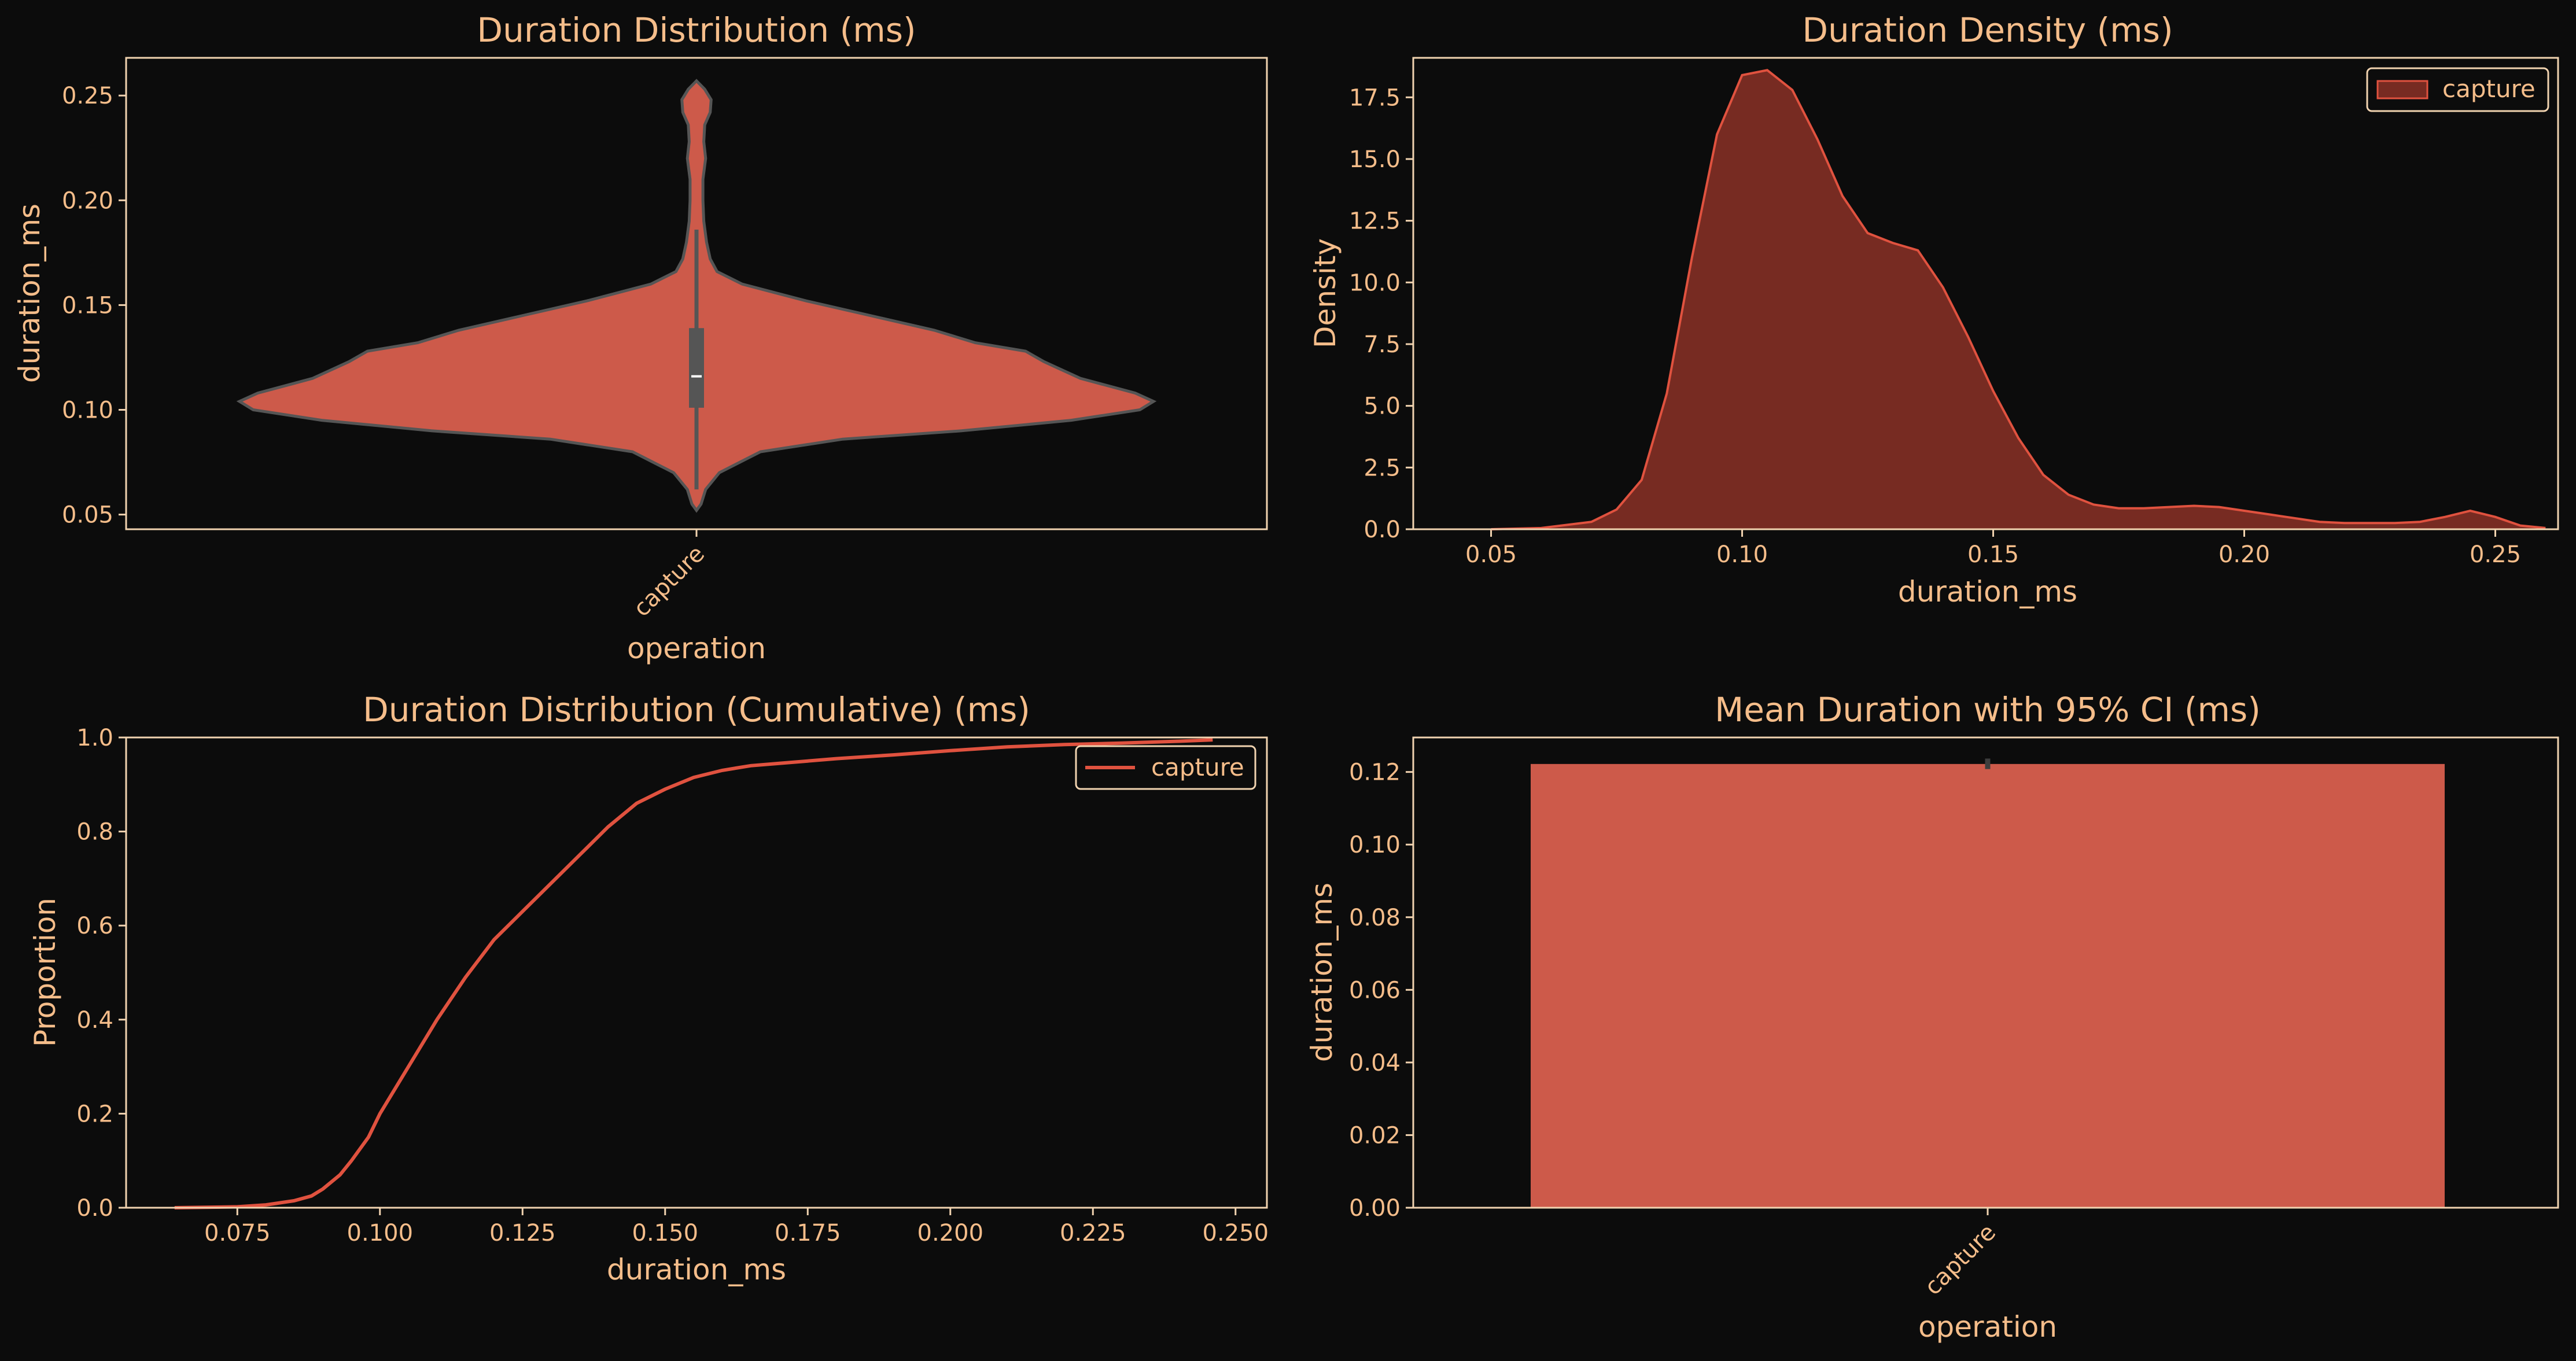 The width and height of the screenshot is (2576, 1361). I want to click on ecdf-x-tick-label: 0.150, so click(665, 1233).